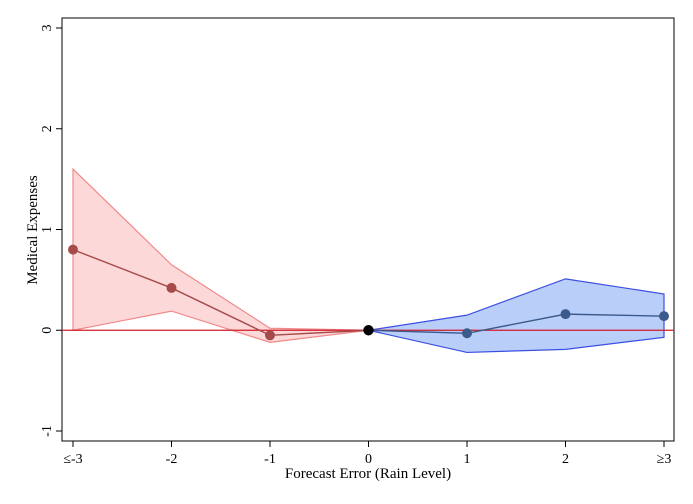 This screenshot has height=504, width=693. Describe the element at coordinates (47, 128) in the screenshot. I see `y-tick-label: 2` at that location.